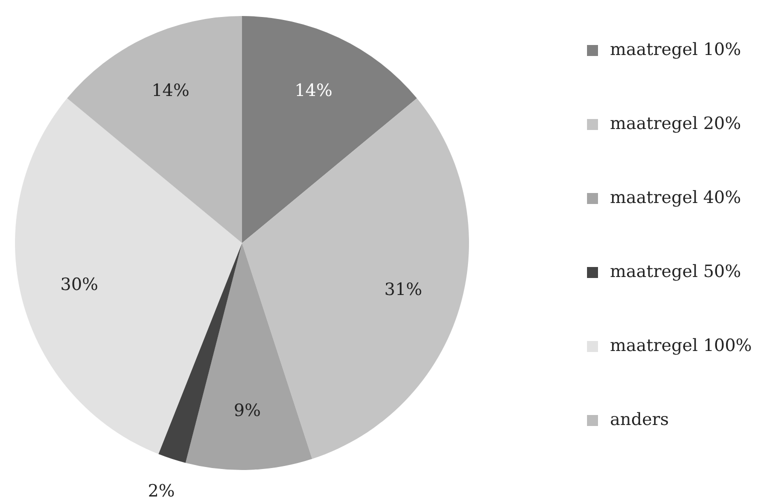 This screenshot has height=500, width=770. Describe the element at coordinates (675, 50) in the screenshot. I see `legend-label: maatregel 10%` at that location.